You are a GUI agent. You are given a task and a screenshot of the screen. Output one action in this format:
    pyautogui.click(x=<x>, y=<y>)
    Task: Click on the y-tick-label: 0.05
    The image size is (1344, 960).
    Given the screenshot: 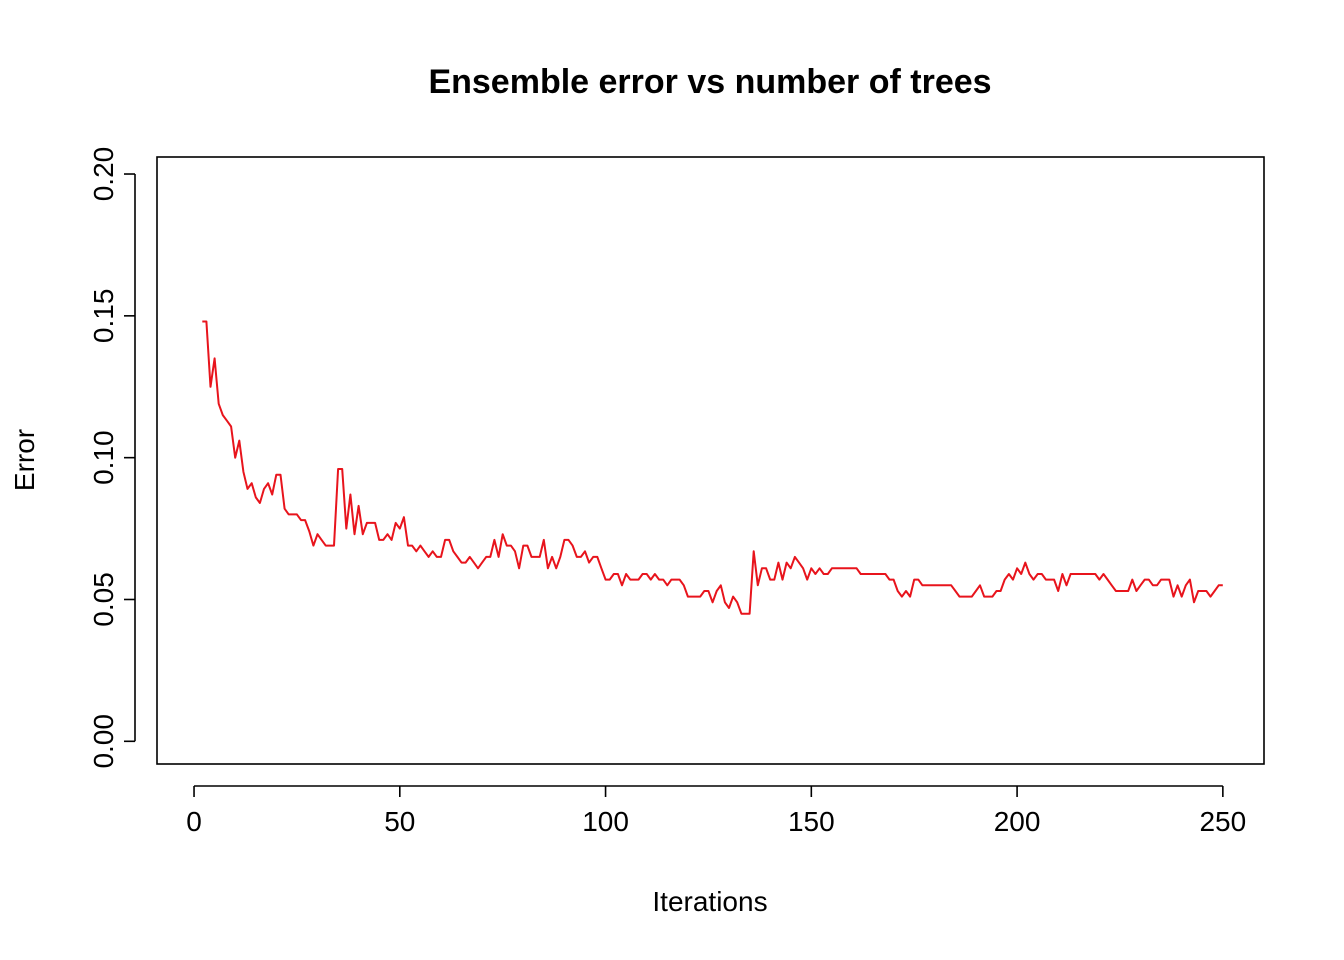 What is the action you would take?
    pyautogui.click(x=103, y=599)
    